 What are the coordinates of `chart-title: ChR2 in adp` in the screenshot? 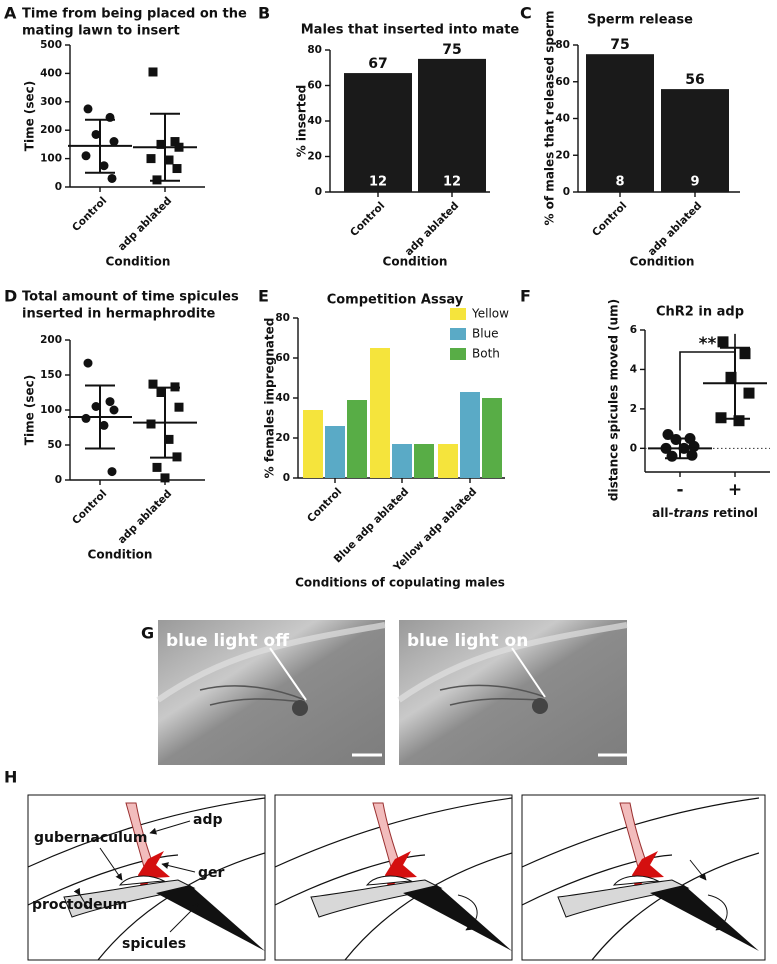 It's located at (700, 312).